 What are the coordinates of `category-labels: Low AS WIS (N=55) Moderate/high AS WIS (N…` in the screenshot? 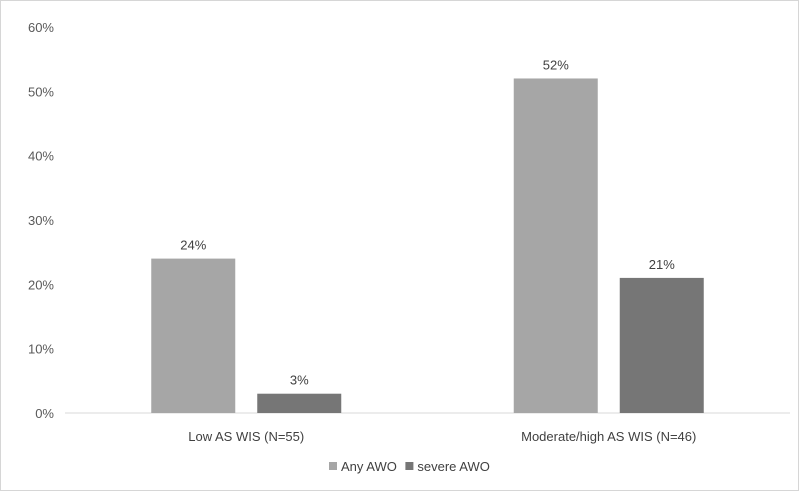 It's located at (442, 436).